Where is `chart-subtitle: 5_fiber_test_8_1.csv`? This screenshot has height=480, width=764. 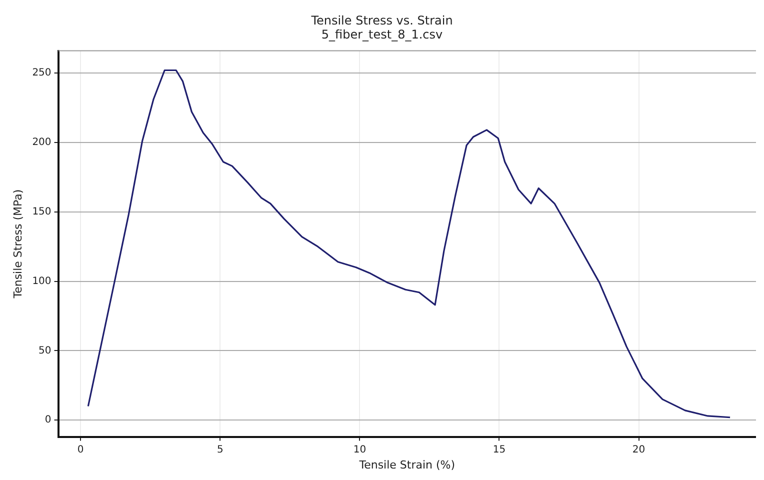
chart-subtitle: 5_fiber_test_8_1.csv is located at coordinates (382, 35).